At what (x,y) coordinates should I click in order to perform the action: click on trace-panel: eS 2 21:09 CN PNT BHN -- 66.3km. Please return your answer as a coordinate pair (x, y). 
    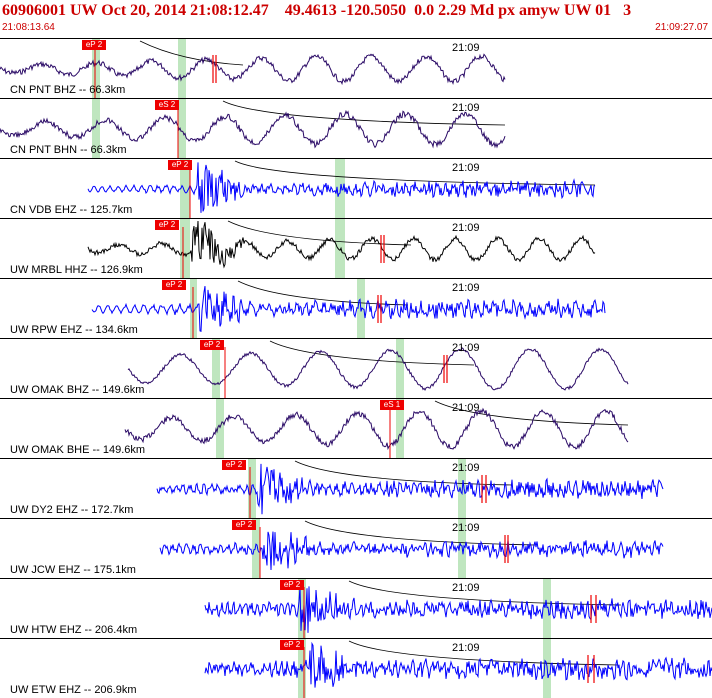
    Looking at the image, I should click on (356, 128).